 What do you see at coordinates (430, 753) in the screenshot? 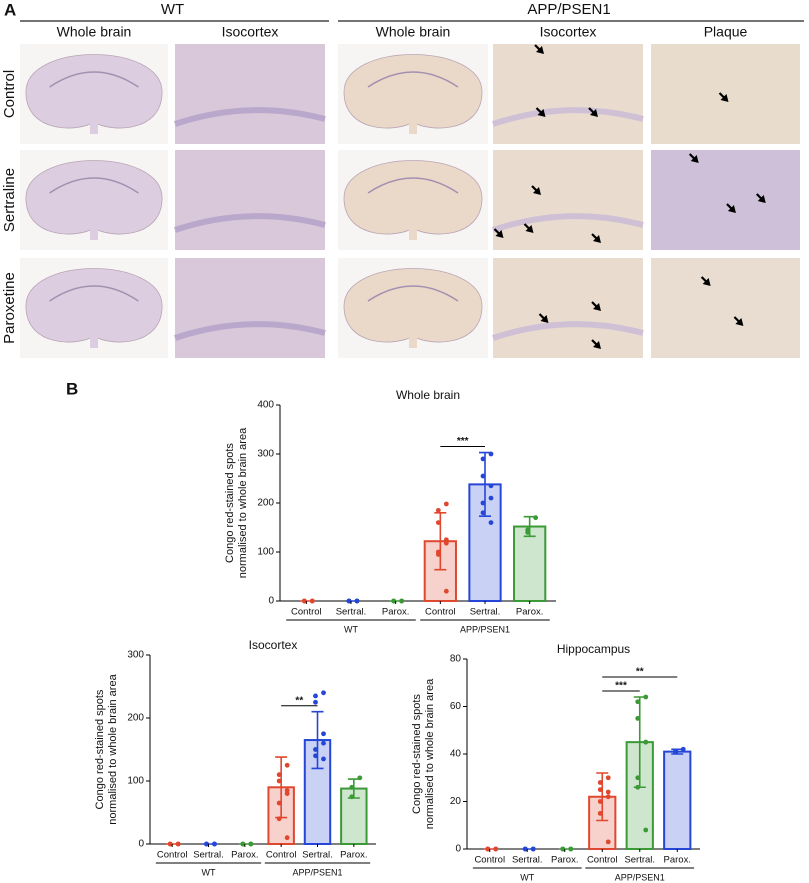
I see `y-axis-label: normalised to whole brain area` at bounding box center [430, 753].